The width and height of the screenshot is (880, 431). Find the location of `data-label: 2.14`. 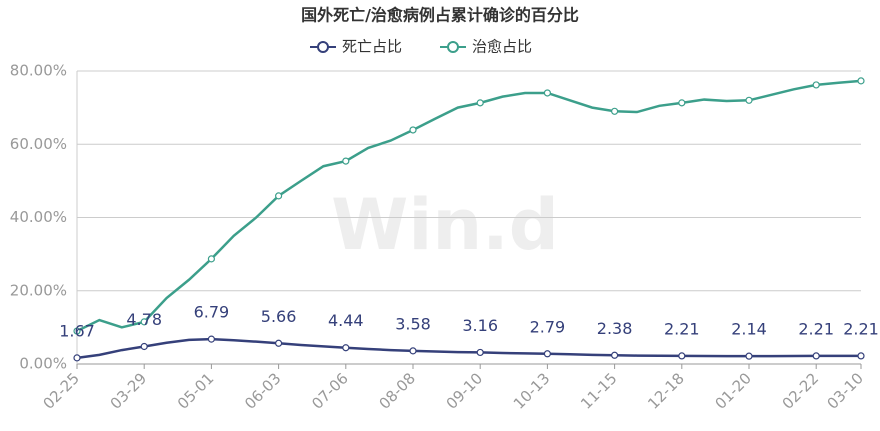

data-label: 2.14 is located at coordinates (749, 329).